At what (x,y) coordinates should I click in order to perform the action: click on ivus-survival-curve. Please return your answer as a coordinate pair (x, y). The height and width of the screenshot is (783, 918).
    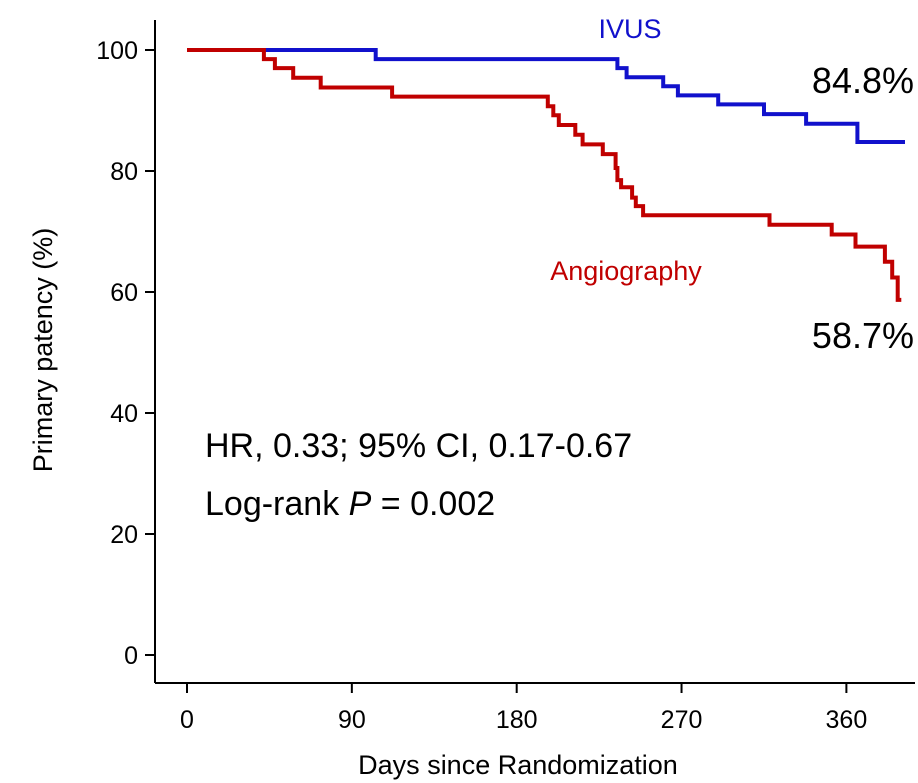
    Looking at the image, I should click on (546, 96).